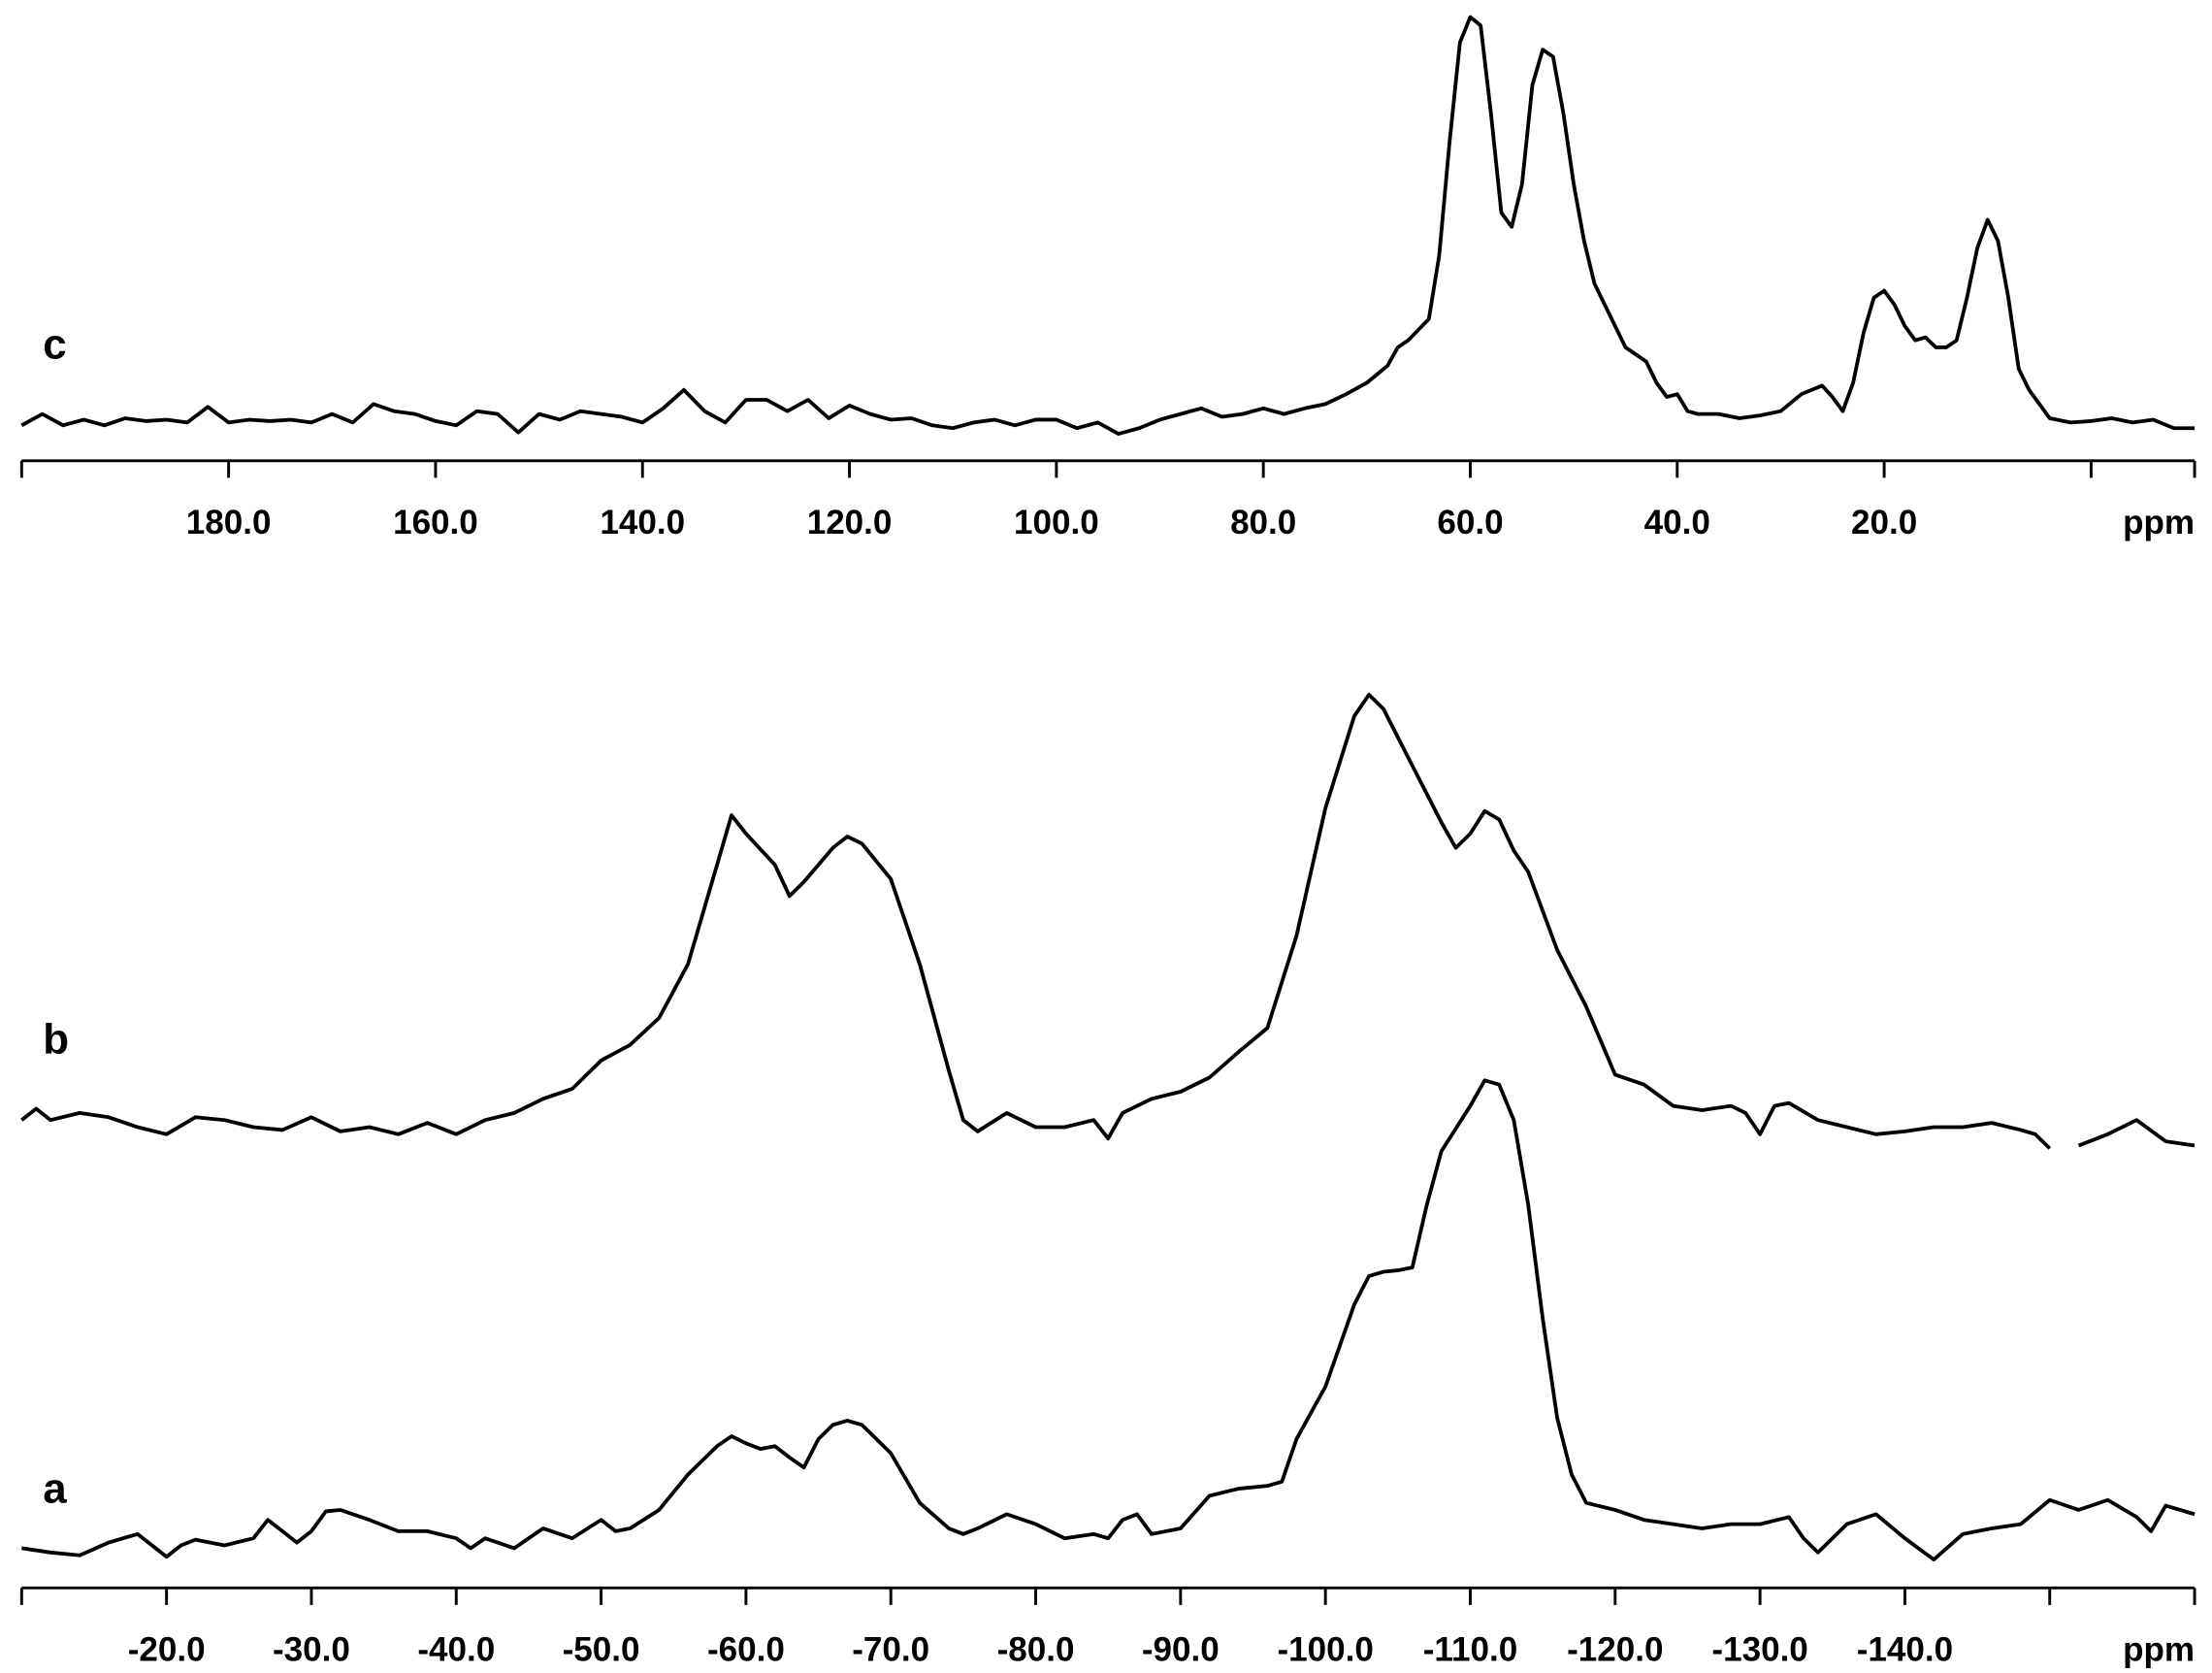 The height and width of the screenshot is (1673, 2212). What do you see at coordinates (1615, 1649) in the screenshot?
I see `x-tick-label: -120.0` at bounding box center [1615, 1649].